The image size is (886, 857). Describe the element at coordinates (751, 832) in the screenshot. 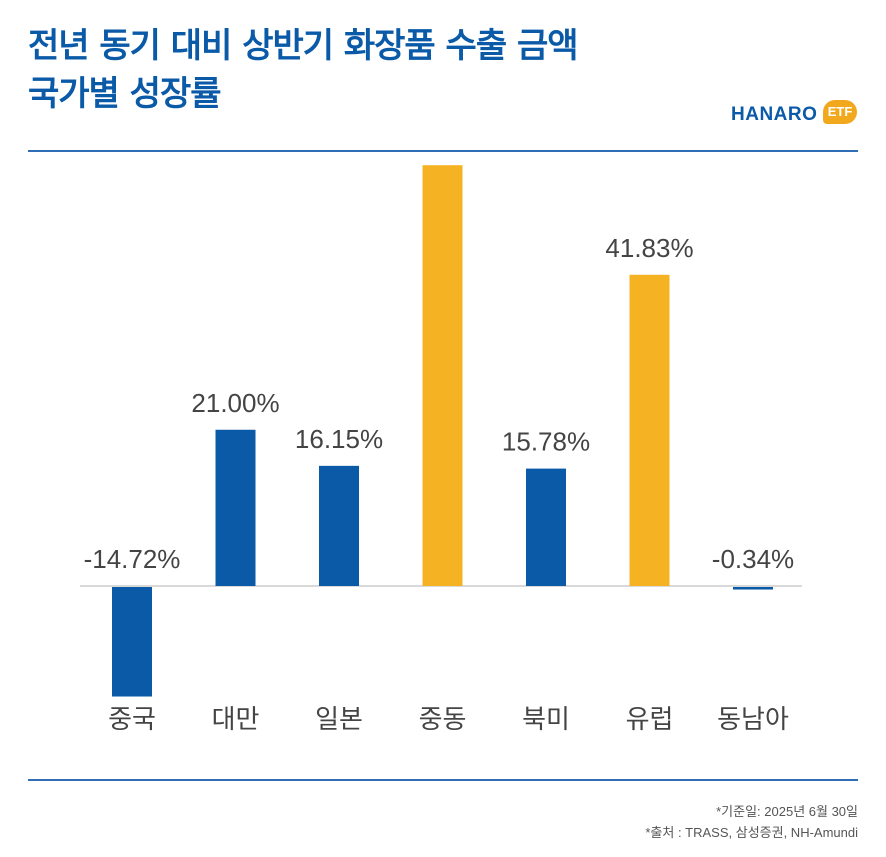

I see `footnote-source: *출처 : TRASS, 삼성증권, NH-Amundi` at that location.